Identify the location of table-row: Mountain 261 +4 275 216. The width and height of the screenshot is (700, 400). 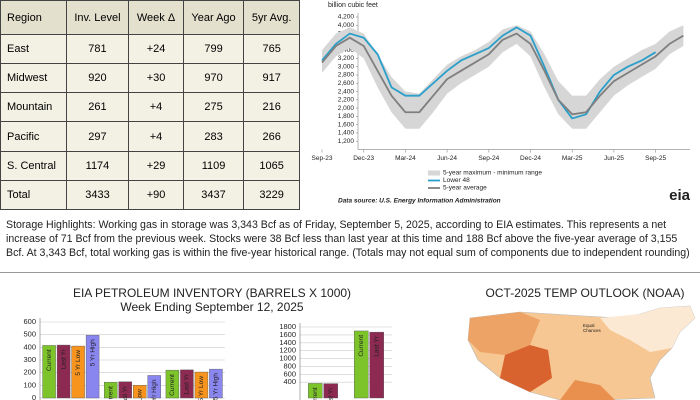
(150, 107).